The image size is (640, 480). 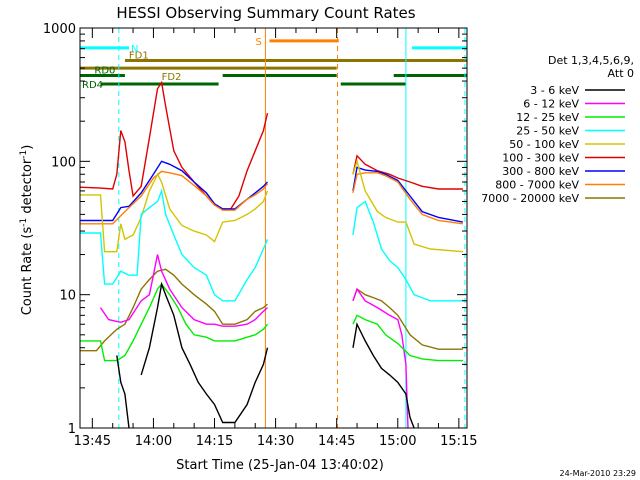 I want to click on x-tick-label: 14:30, so click(x=275, y=441).